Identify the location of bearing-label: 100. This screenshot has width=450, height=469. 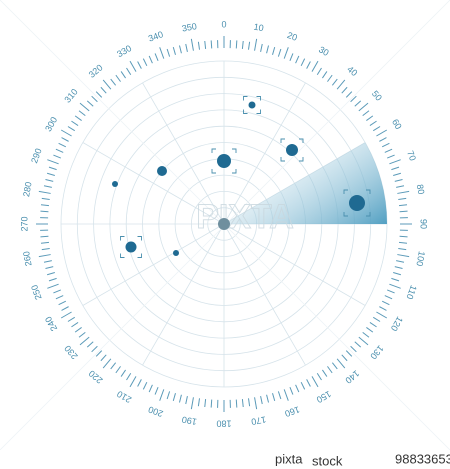
(420, 258).